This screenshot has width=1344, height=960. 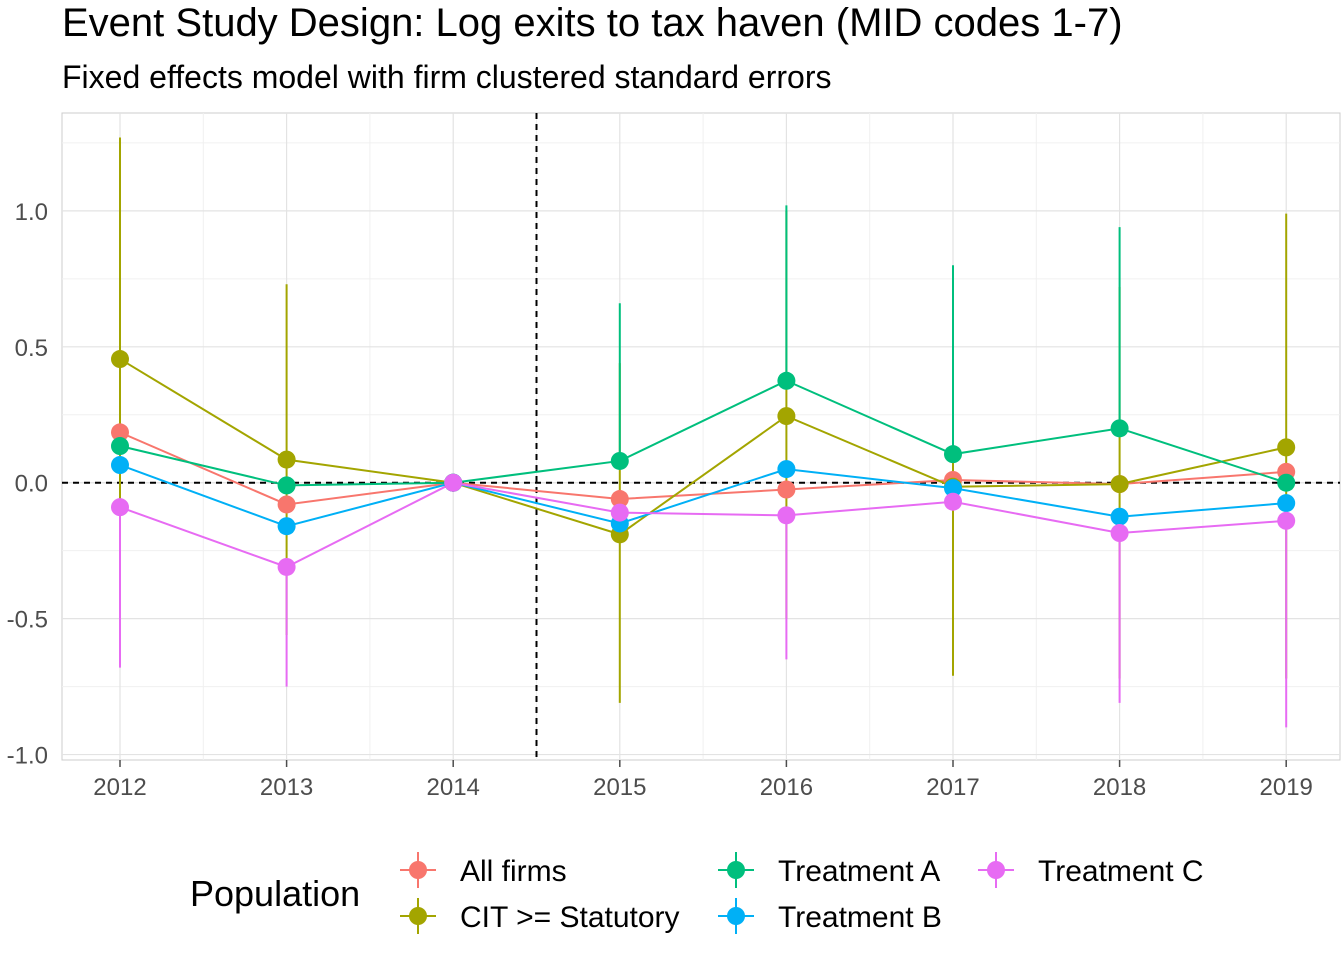 I want to click on x-axis: 2012 2013 2014 2015 2016 2017 2018 2019, so click(x=703, y=780).